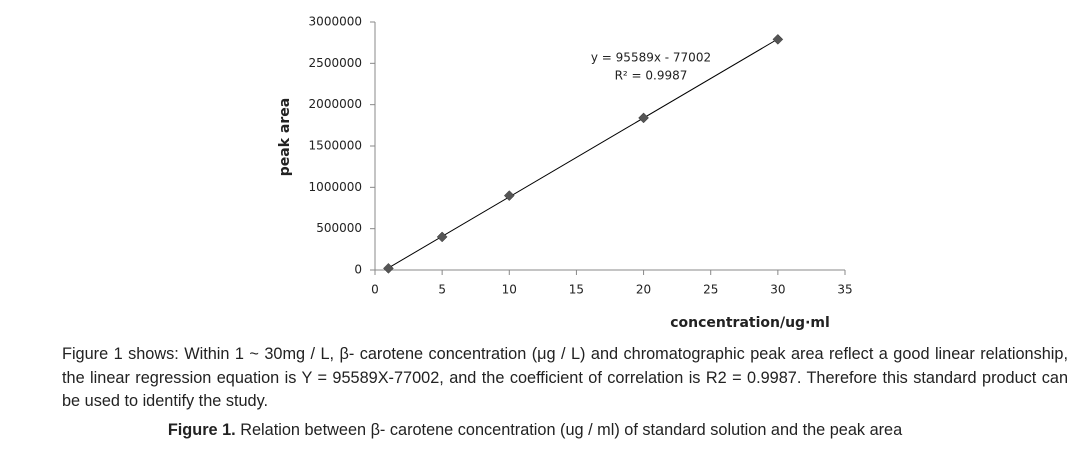 This screenshot has height=457, width=1070. I want to click on x-tick-label: 30, so click(777, 290).